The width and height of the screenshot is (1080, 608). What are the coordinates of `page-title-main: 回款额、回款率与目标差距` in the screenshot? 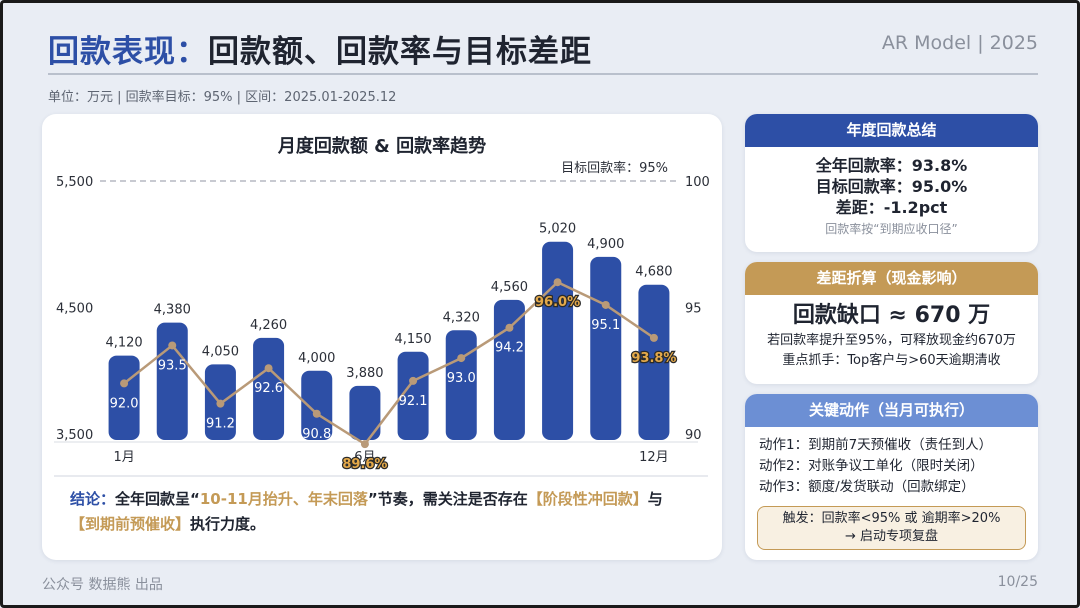 It's located at (400, 52).